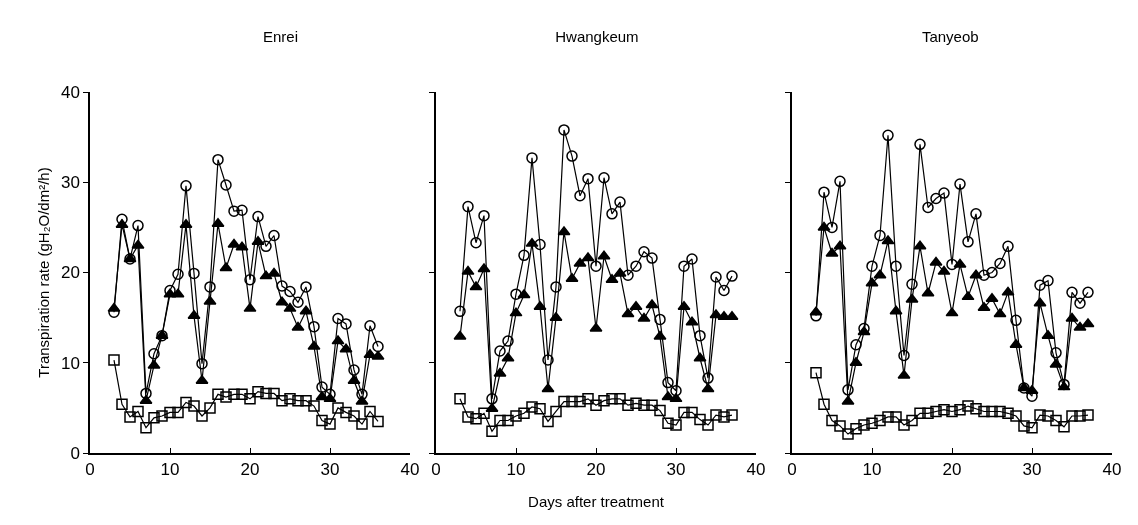 Image resolution: width=1138 pixels, height=525 pixels. What do you see at coordinates (70, 273) in the screenshot?
I see `y-tick-label: 20` at bounding box center [70, 273].